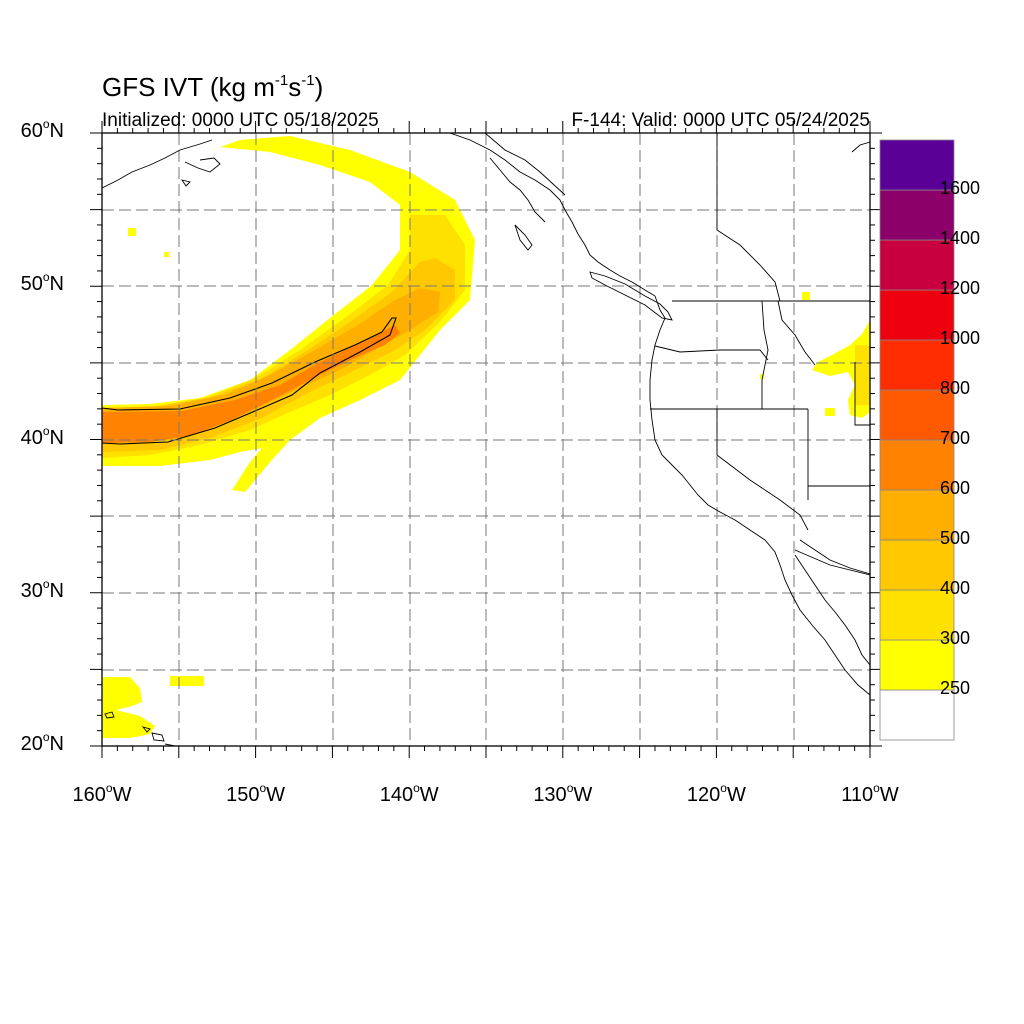 Image resolution: width=1024 pixels, height=1024 pixels. I want to click on lat-label: 40oN, so click(42, 436).